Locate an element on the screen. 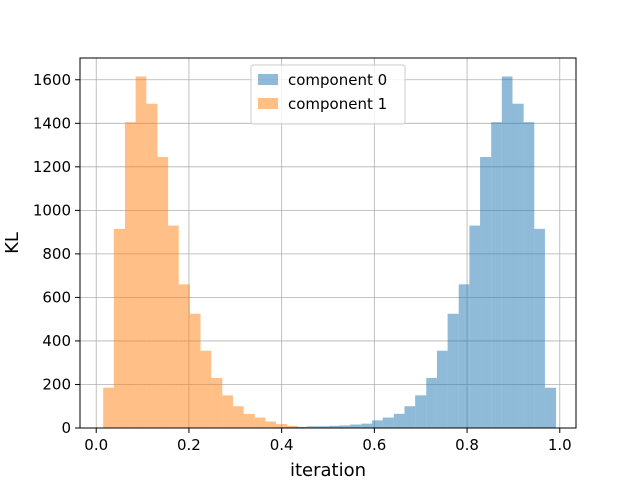 The height and width of the screenshot is (480, 640). x-tick-label: 1.0 is located at coordinates (560, 445).